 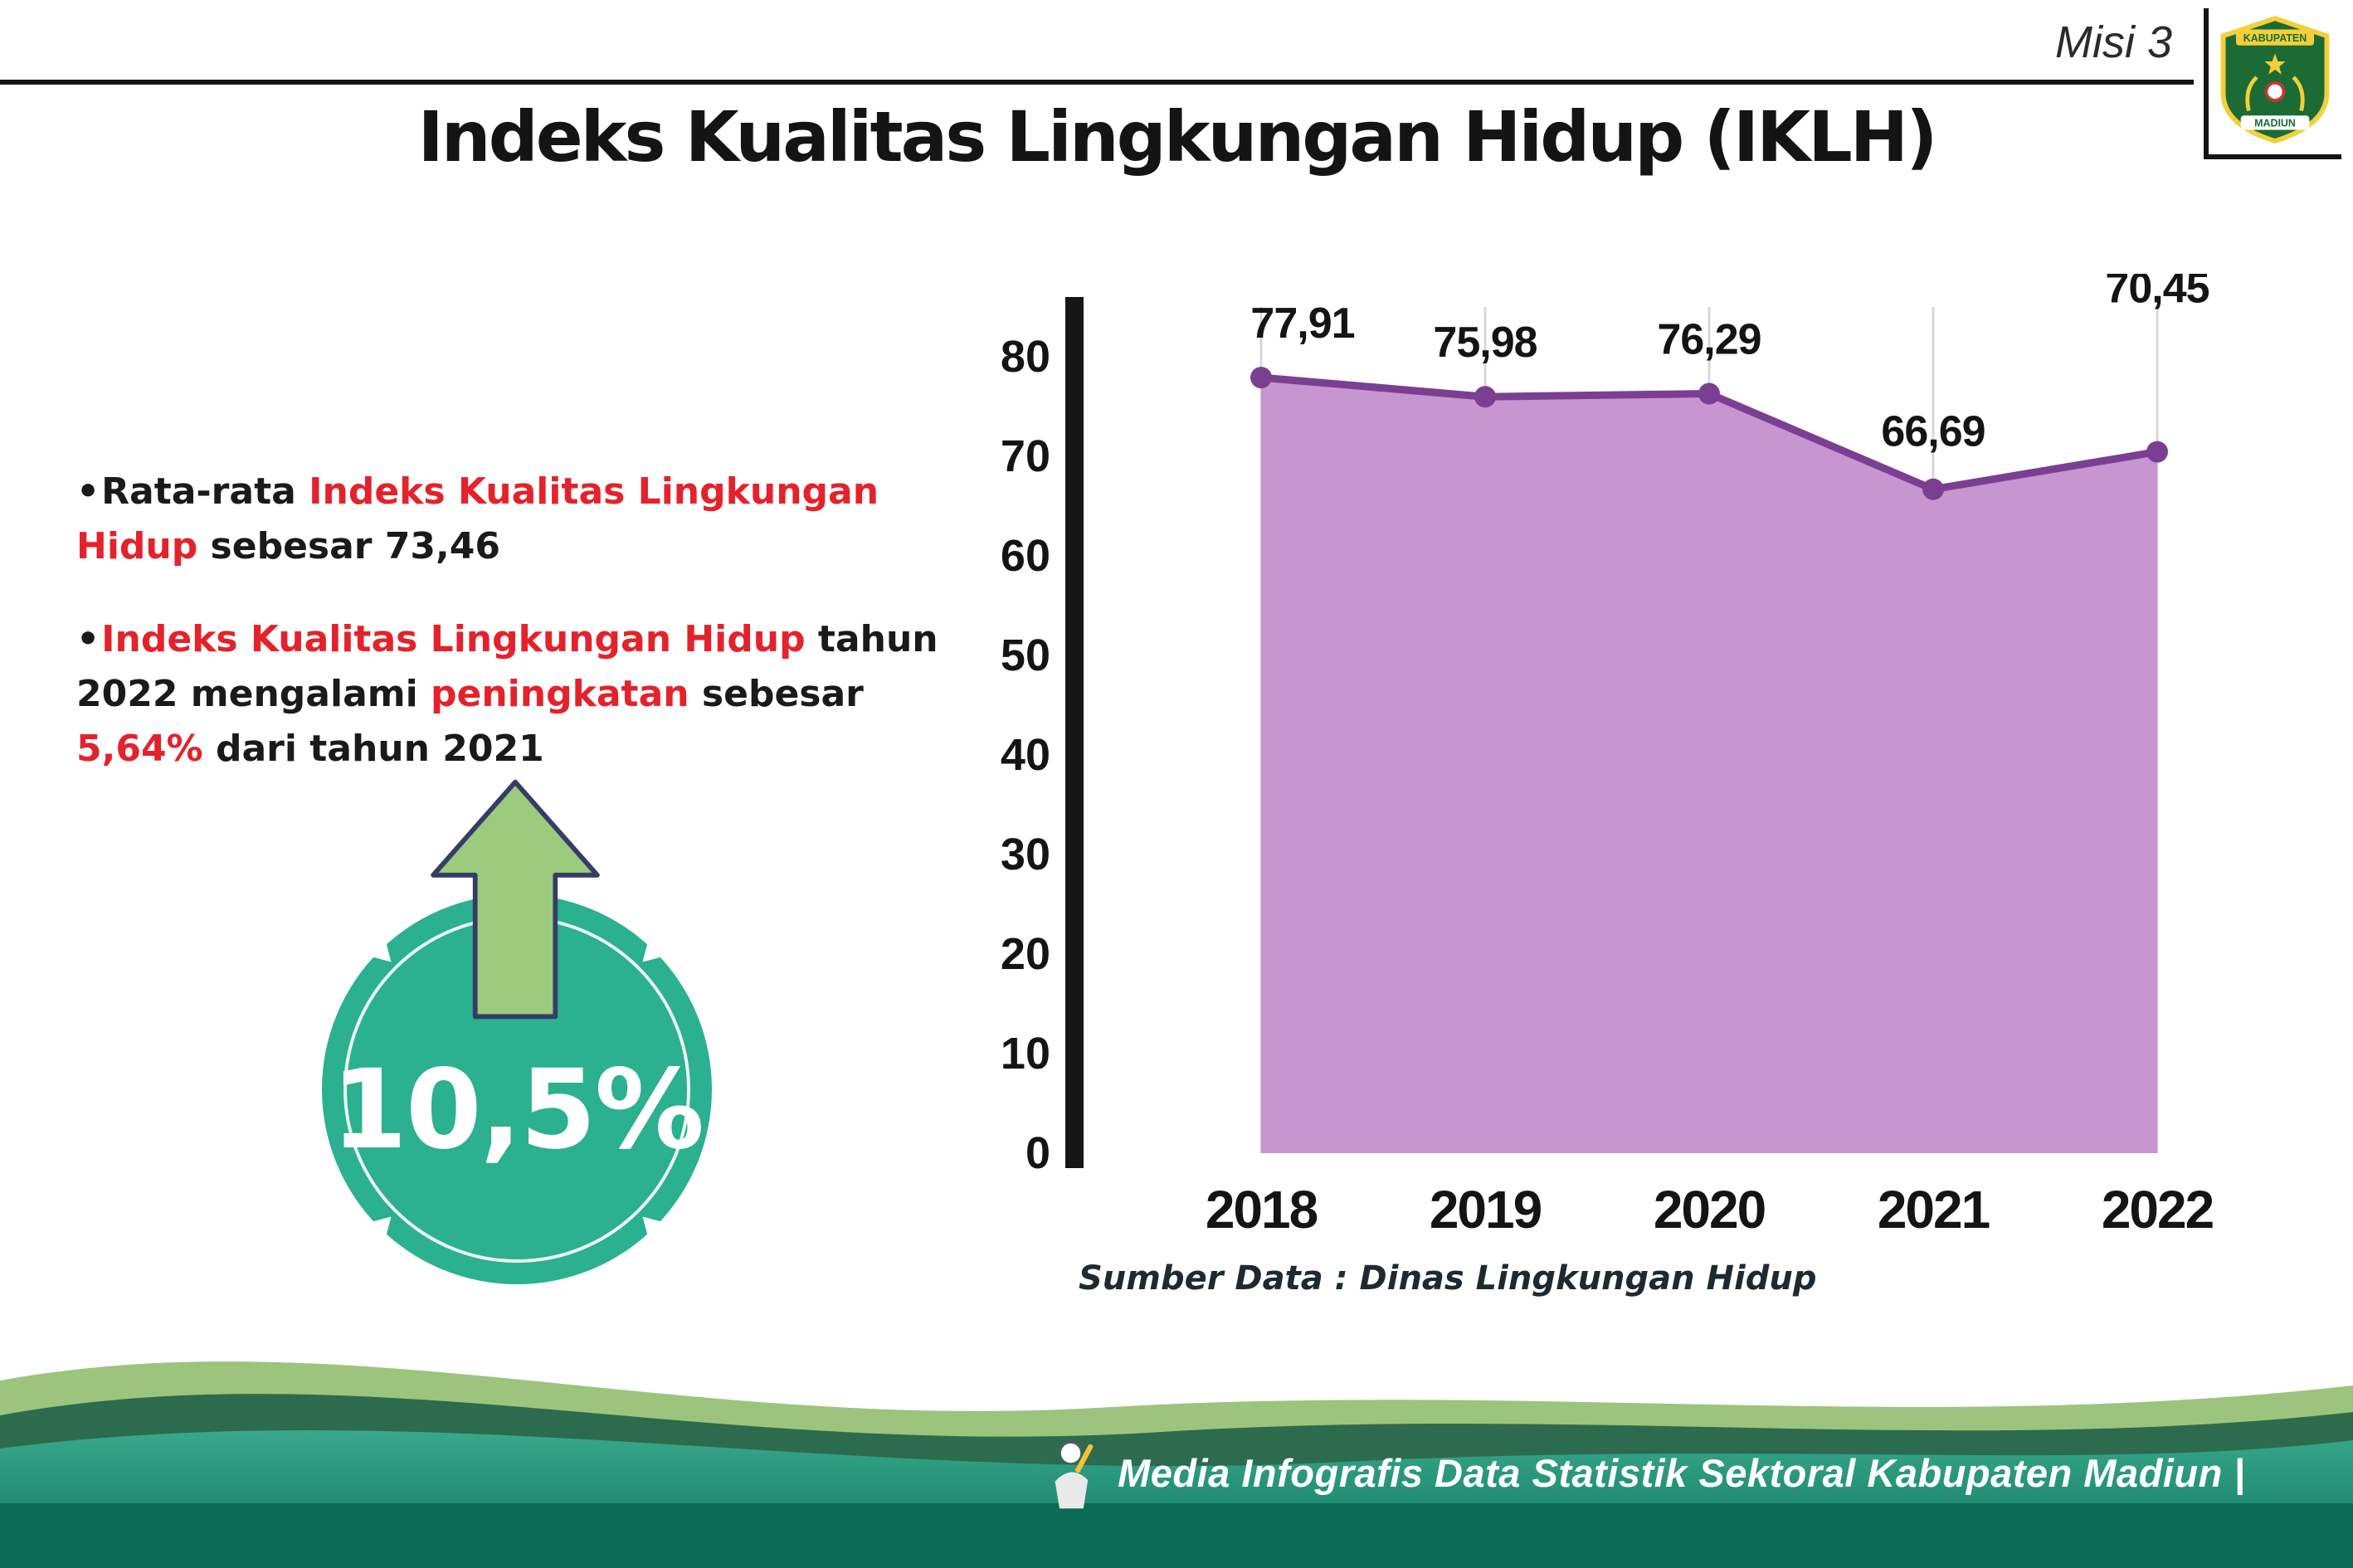 What do you see at coordinates (521, 1037) in the screenshot?
I see `increase-badge: 10,5%` at bounding box center [521, 1037].